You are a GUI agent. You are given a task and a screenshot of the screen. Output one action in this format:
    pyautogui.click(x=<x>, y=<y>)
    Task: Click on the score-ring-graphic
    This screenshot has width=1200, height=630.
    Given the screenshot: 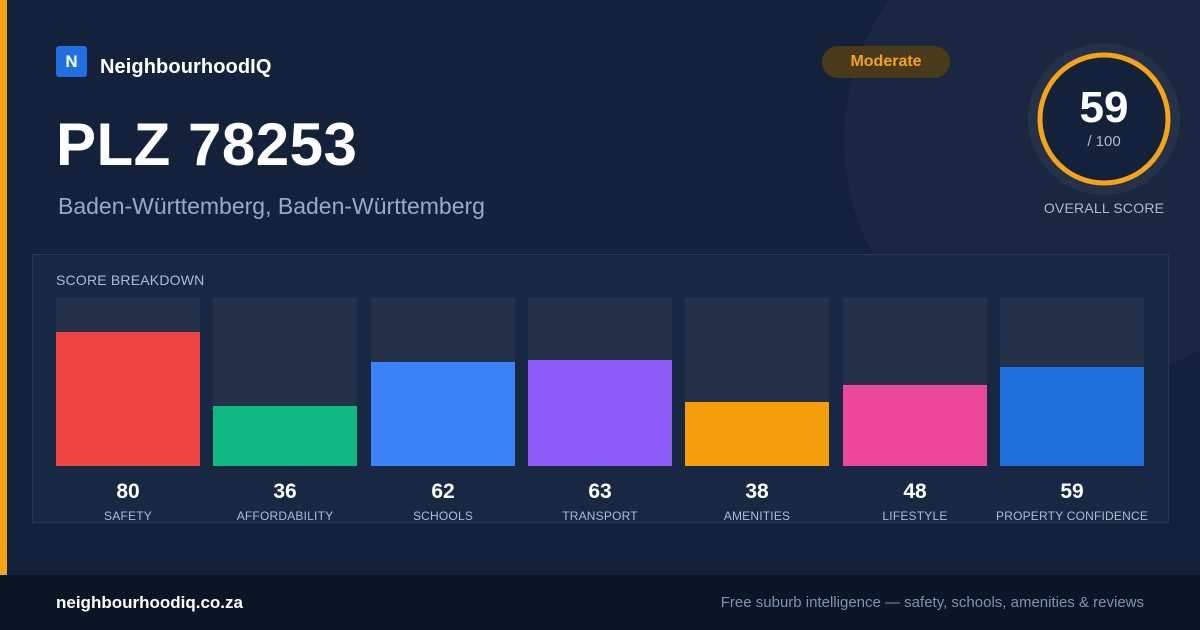 What is the action you would take?
    pyautogui.click(x=1104, y=119)
    